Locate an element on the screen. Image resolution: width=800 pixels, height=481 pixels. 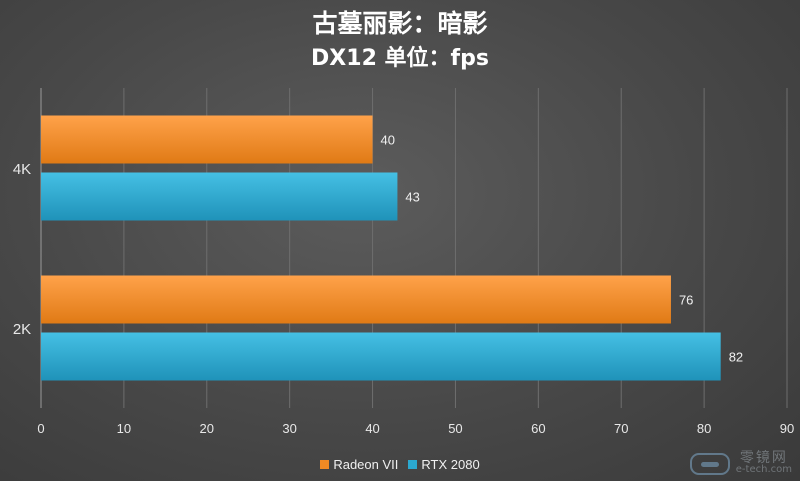
watermark: 零镜网 e-tech.com is located at coordinates (740, 462).